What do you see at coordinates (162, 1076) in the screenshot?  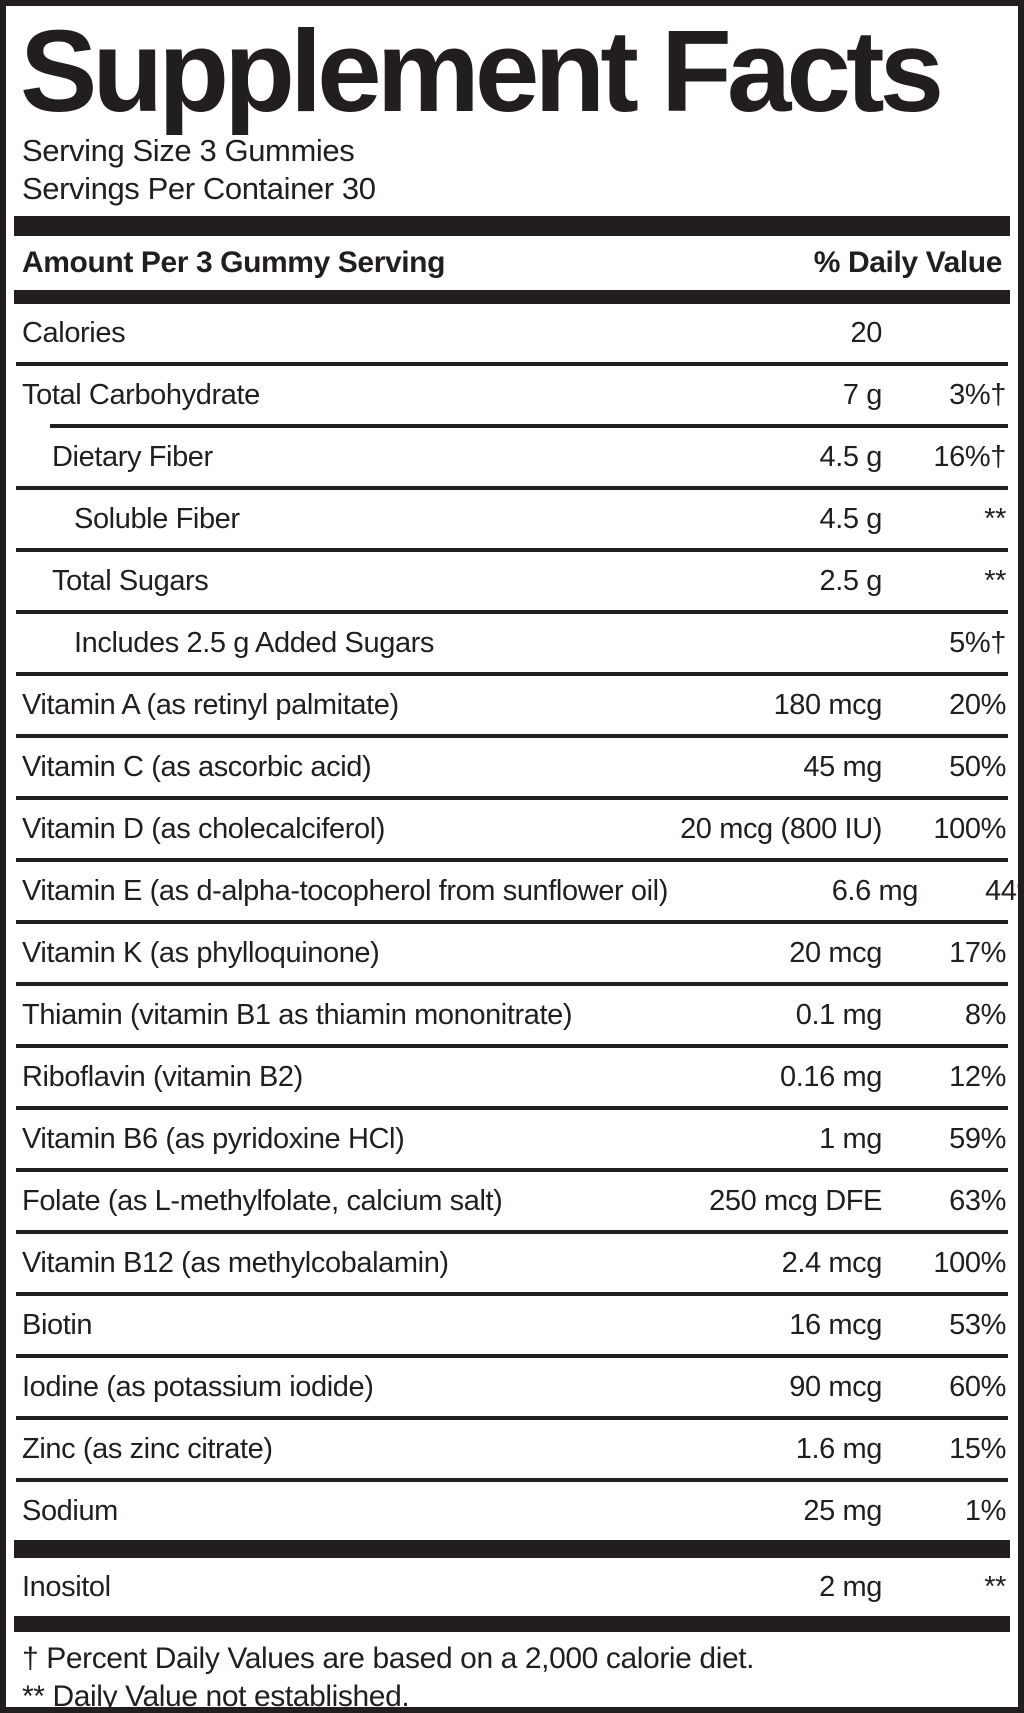 I see `nutrient-name: Riboflavin (vitamin B2)` at bounding box center [162, 1076].